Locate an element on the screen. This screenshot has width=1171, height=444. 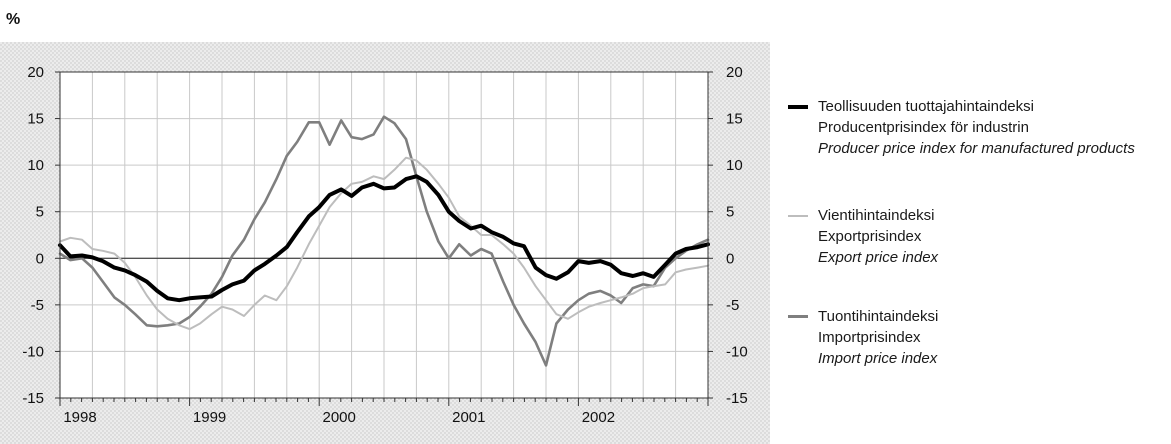
x-tick-label: 2002 is located at coordinates (598, 417).